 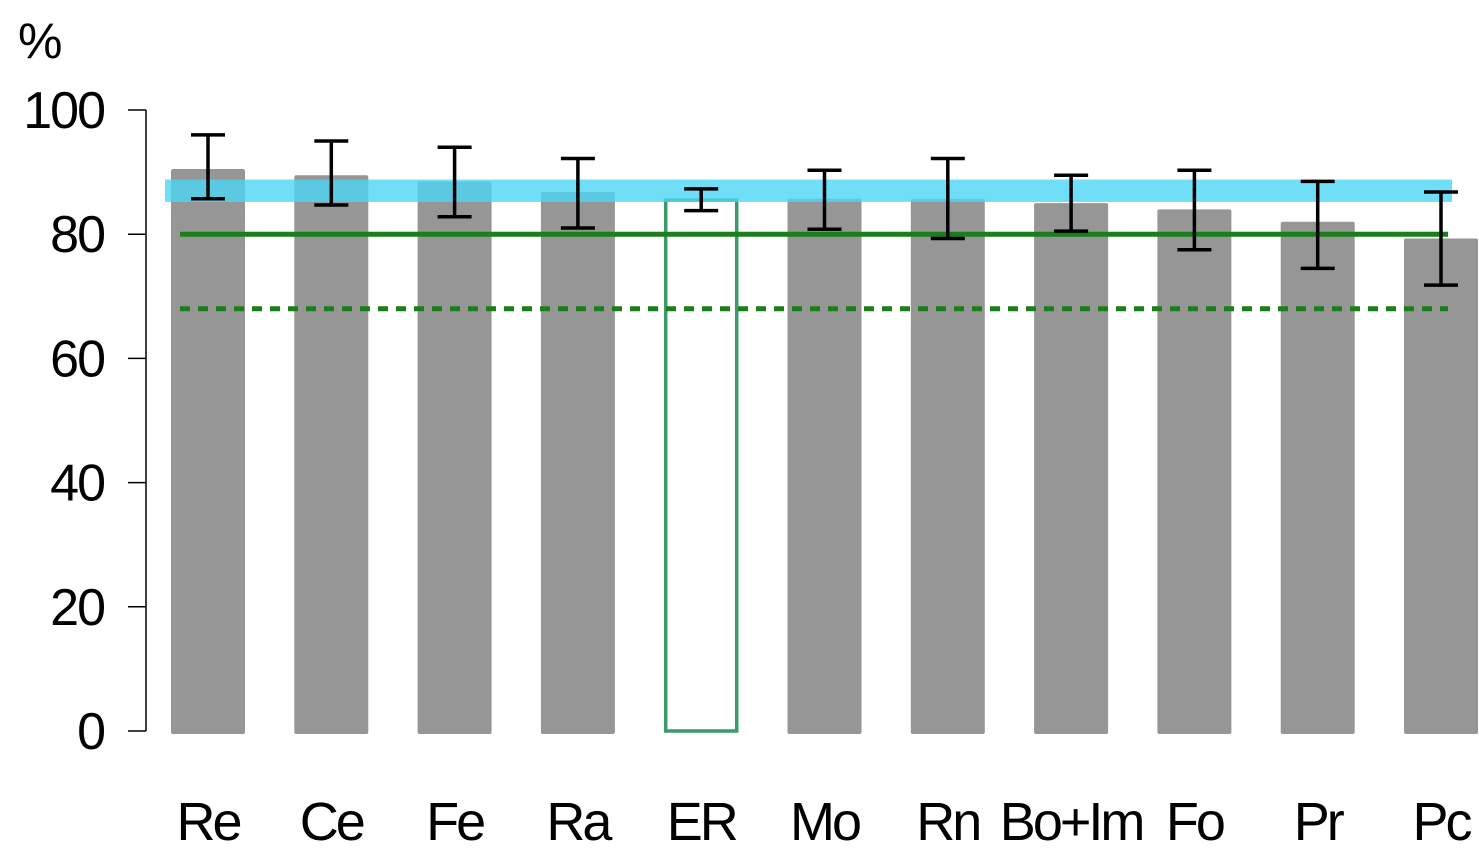 I want to click on error-bar-re, so click(x=208, y=167).